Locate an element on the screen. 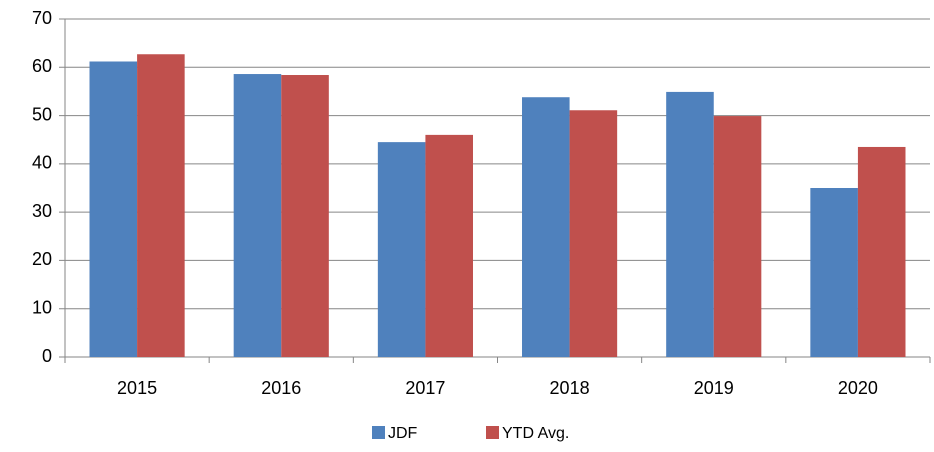 The height and width of the screenshot is (452, 934). legend-label: YTD Avg. is located at coordinates (535, 433).